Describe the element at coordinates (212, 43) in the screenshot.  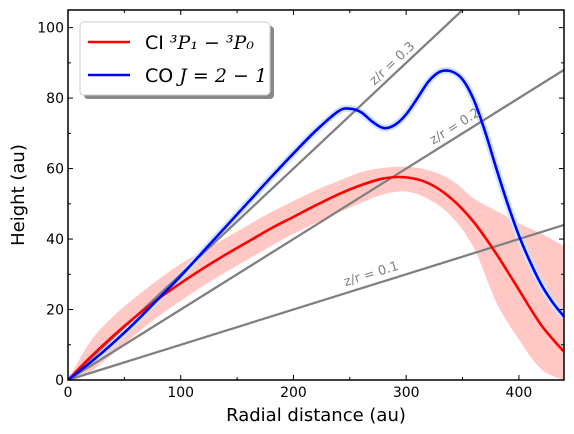
I see `legend-label-ci-math: ³P₁ − ³P₀` at that location.